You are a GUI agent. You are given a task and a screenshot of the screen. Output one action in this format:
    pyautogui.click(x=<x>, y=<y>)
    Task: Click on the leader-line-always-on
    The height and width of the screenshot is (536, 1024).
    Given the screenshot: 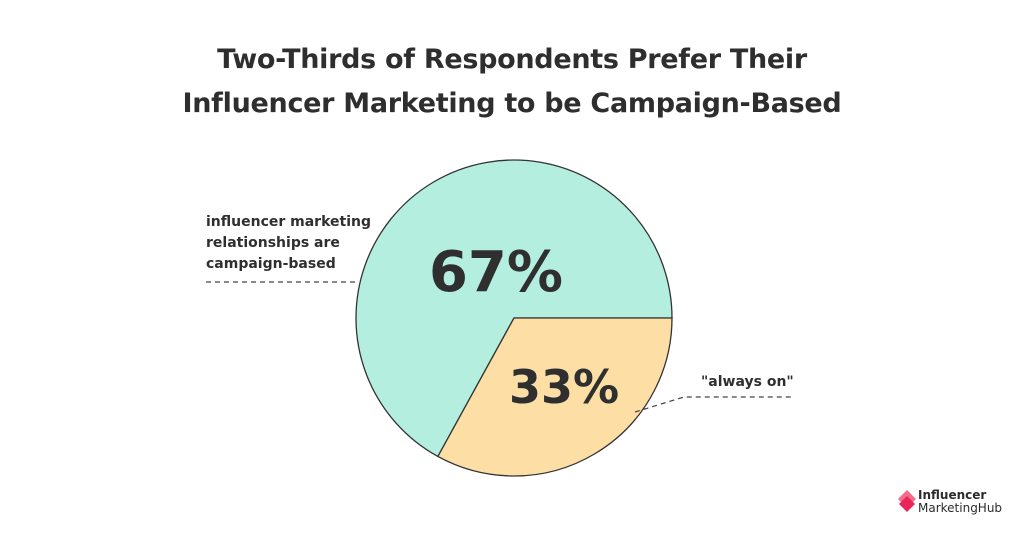 What is the action you would take?
    pyautogui.click(x=713, y=404)
    